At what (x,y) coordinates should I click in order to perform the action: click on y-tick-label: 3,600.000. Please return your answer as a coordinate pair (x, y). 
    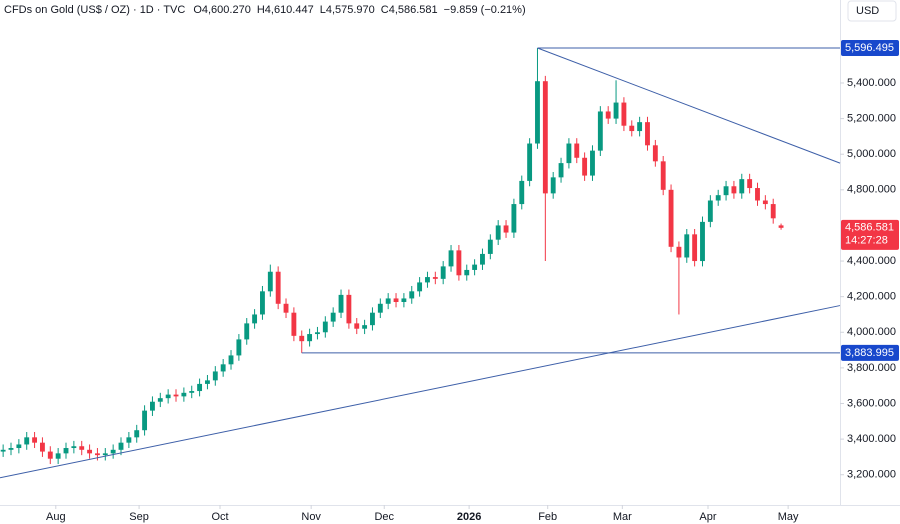
    Looking at the image, I should click on (871, 403).